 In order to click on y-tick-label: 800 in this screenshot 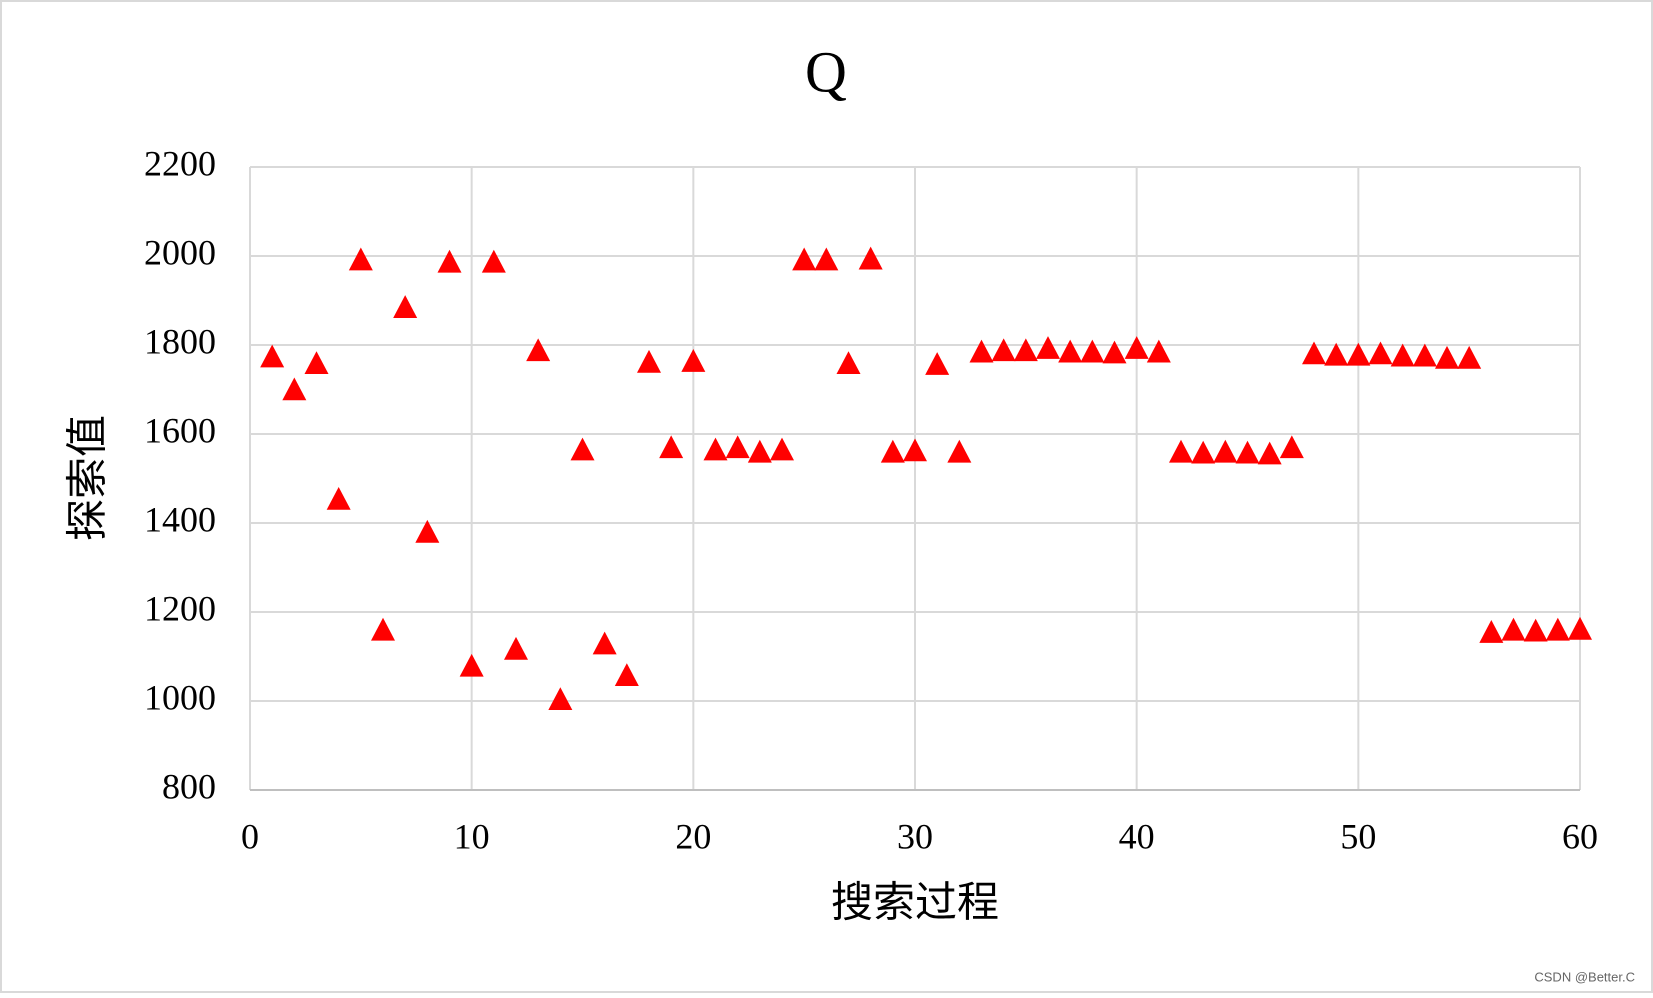, I will do `click(189, 786)`.